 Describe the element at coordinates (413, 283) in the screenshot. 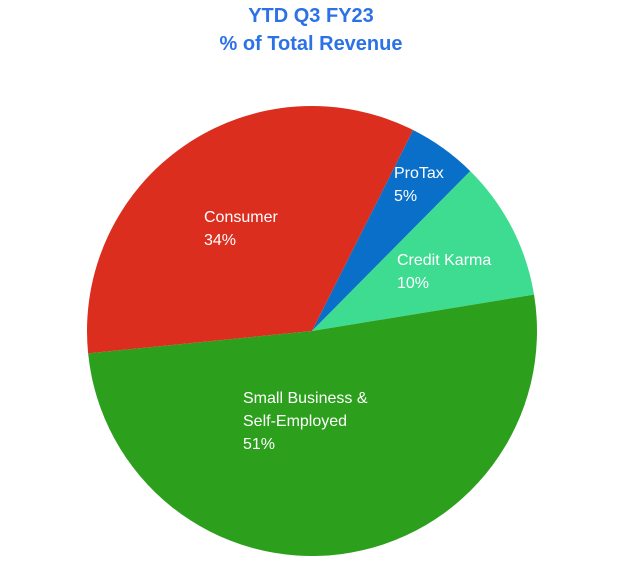

I see `slice-value-label: 10%` at that location.